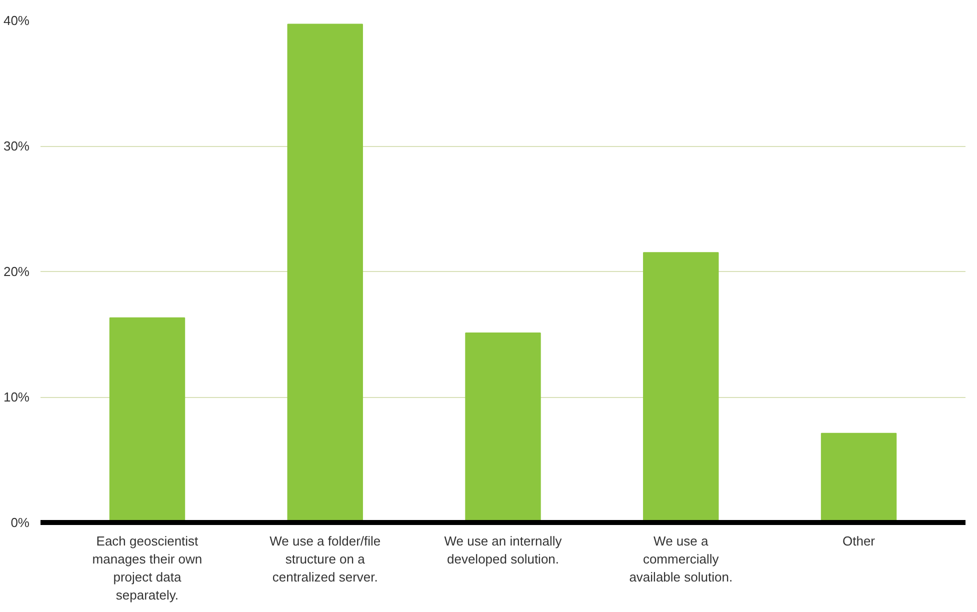 The width and height of the screenshot is (977, 612). What do you see at coordinates (147, 568) in the screenshot?
I see `x-tick-label: Each geoscientist manages their own project data separately.` at bounding box center [147, 568].